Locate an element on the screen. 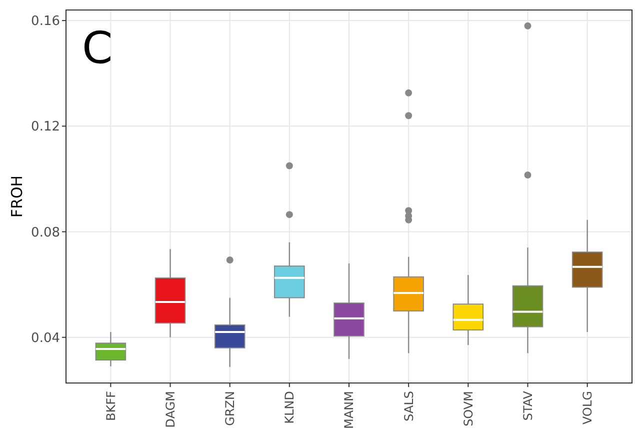  x-tick-label: SOVM is located at coordinates (468, 408).